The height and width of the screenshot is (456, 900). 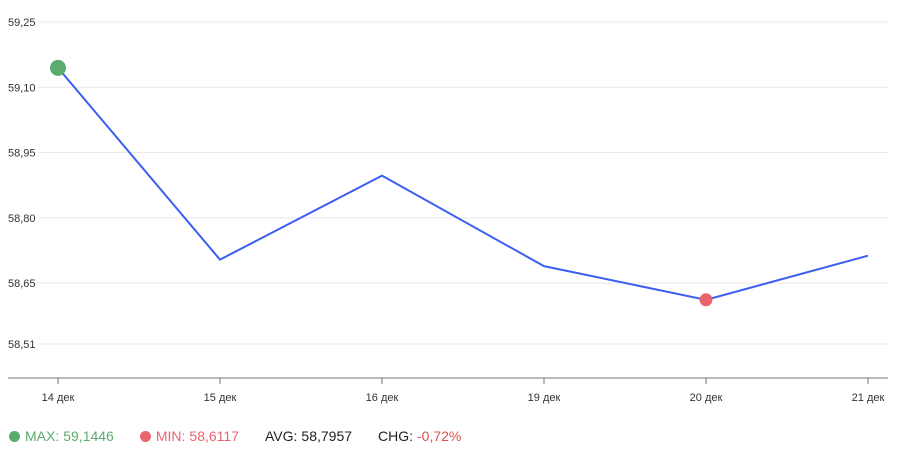 What do you see at coordinates (58, 67) in the screenshot?
I see `max-point-marker` at bounding box center [58, 67].